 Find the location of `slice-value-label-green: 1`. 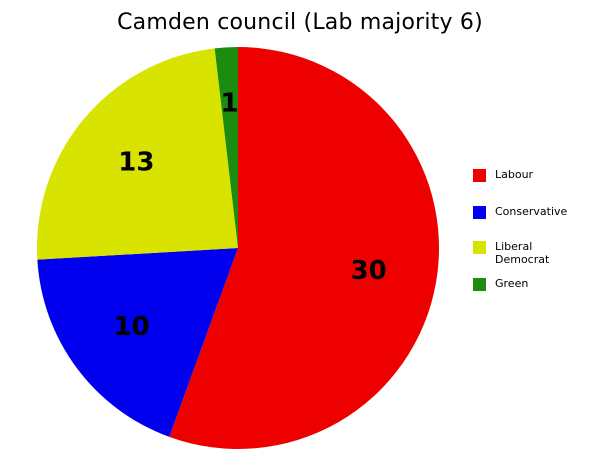

slice-value-label-green: 1 is located at coordinates (230, 104).